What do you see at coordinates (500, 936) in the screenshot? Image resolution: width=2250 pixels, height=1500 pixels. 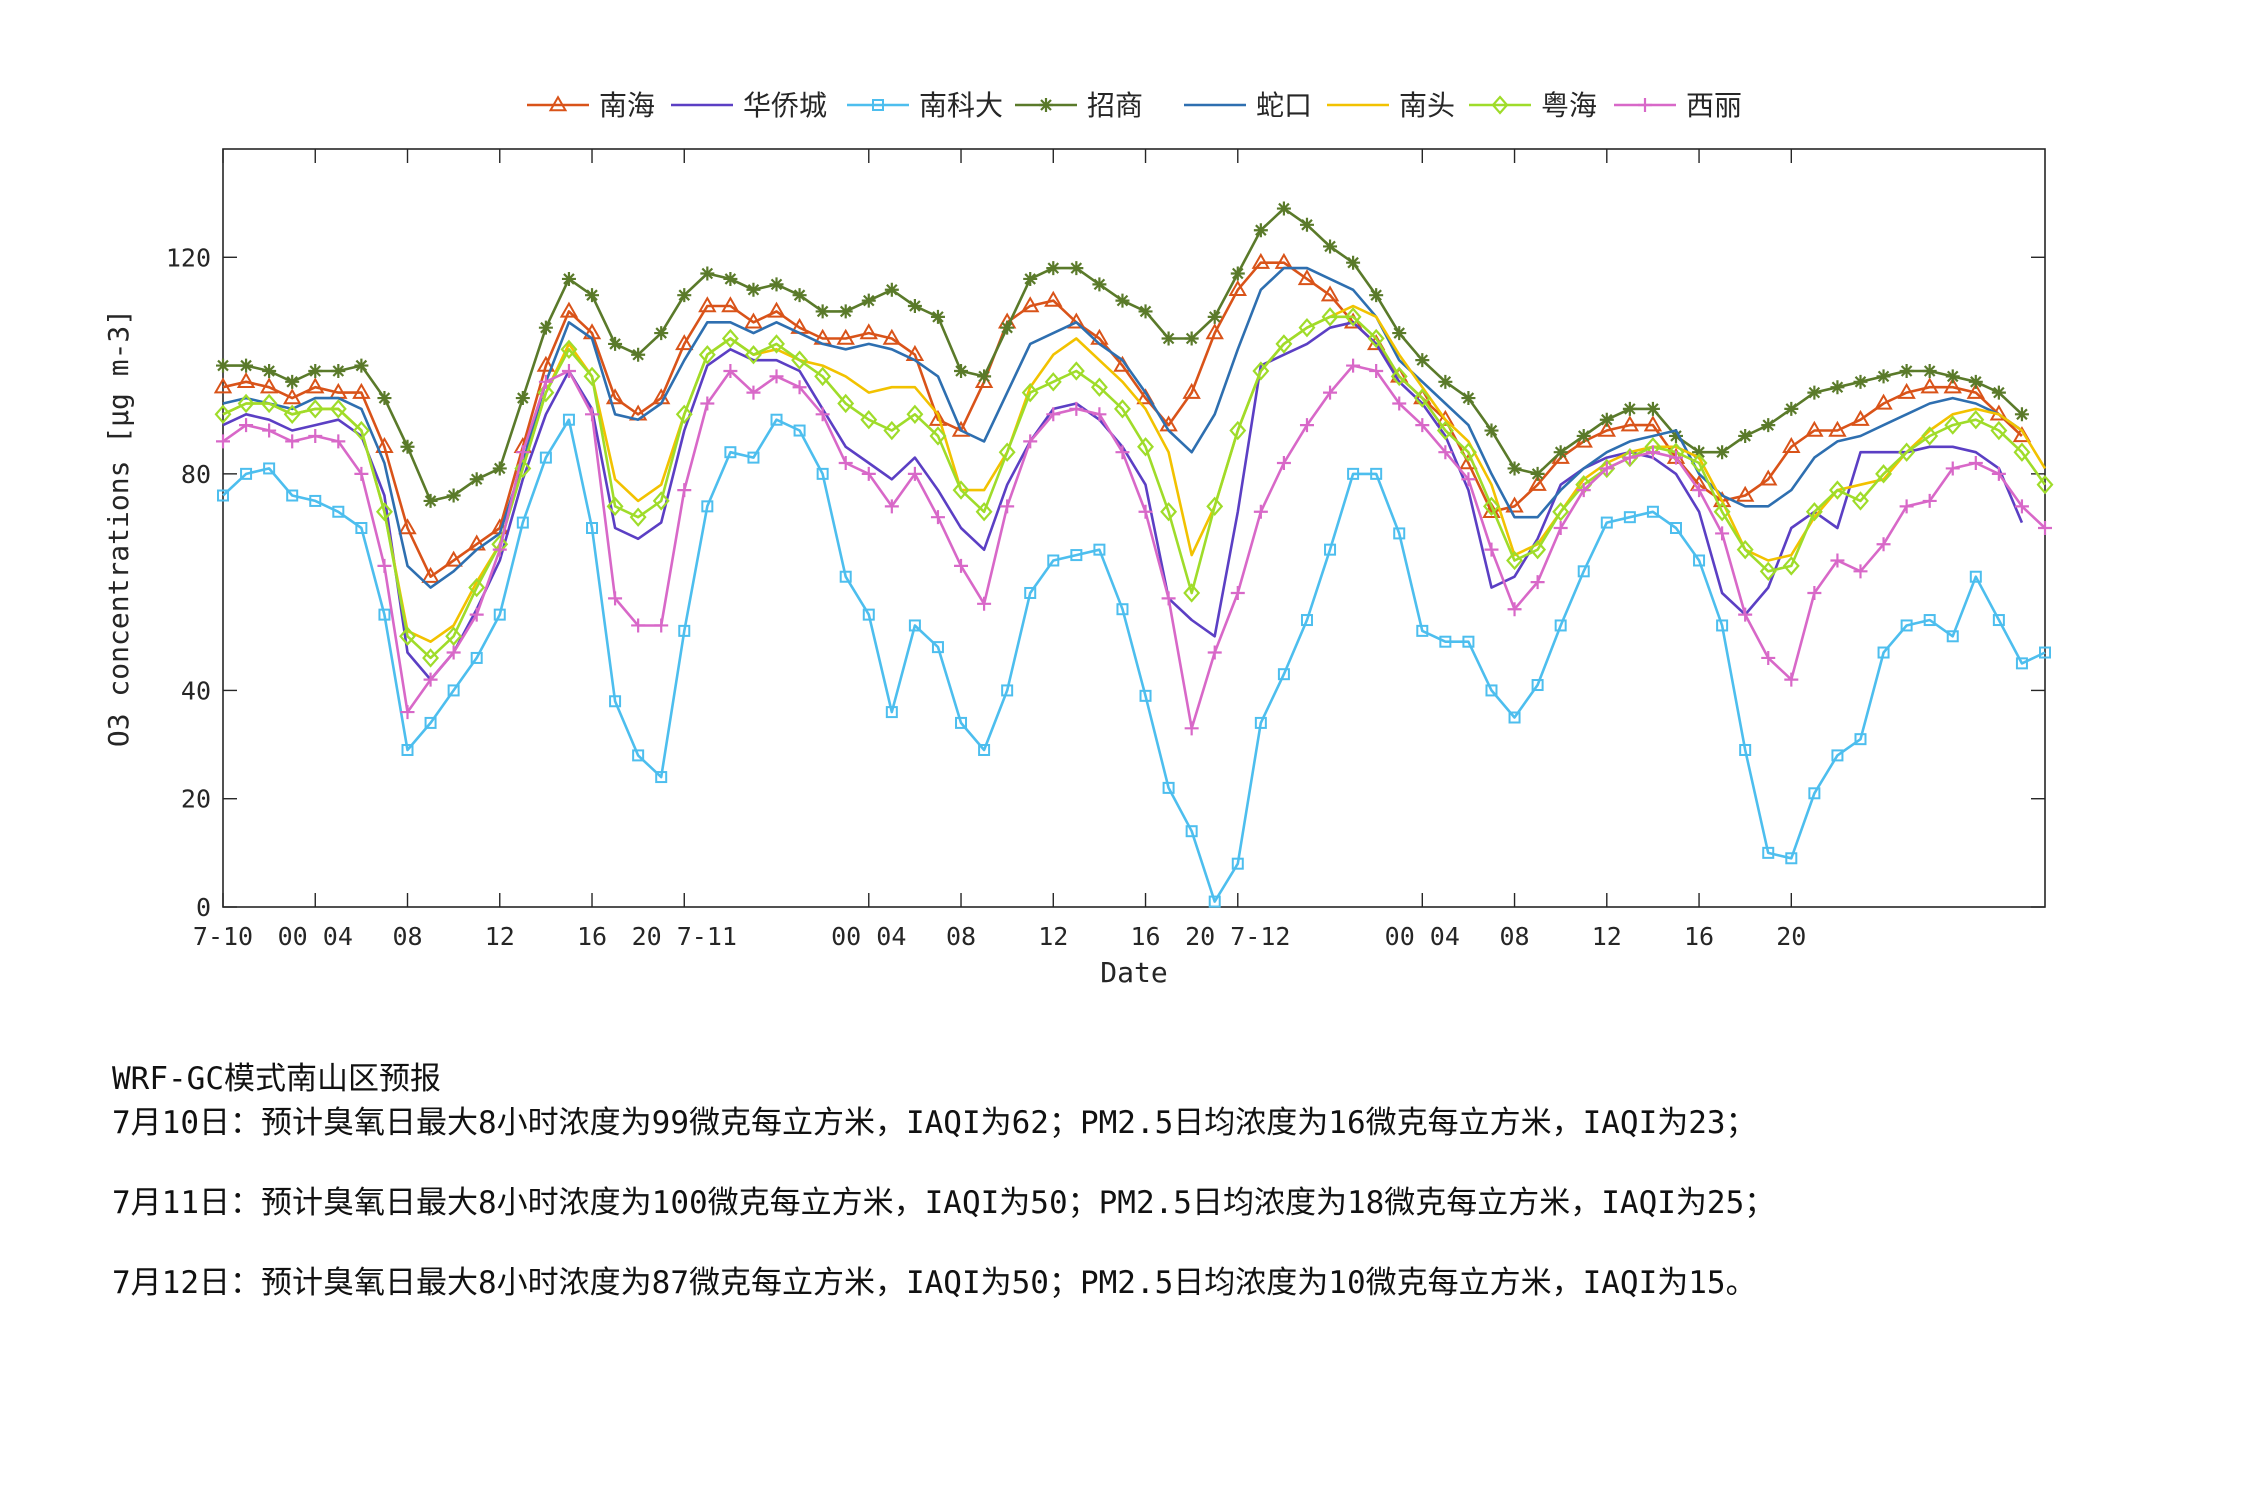 I see `x-tick-label: 12` at bounding box center [500, 936].